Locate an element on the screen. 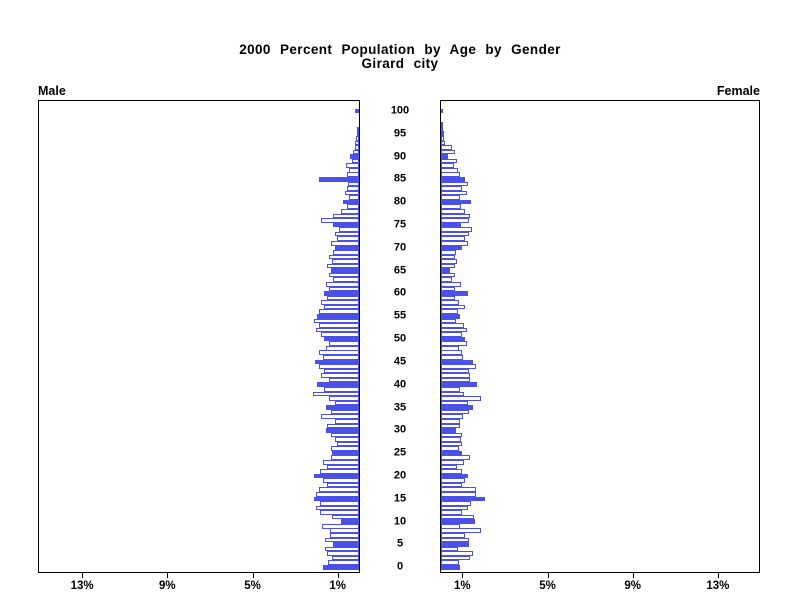 This screenshot has width=800, height=600. age-axis-label-95: 95 is located at coordinates (400, 133).